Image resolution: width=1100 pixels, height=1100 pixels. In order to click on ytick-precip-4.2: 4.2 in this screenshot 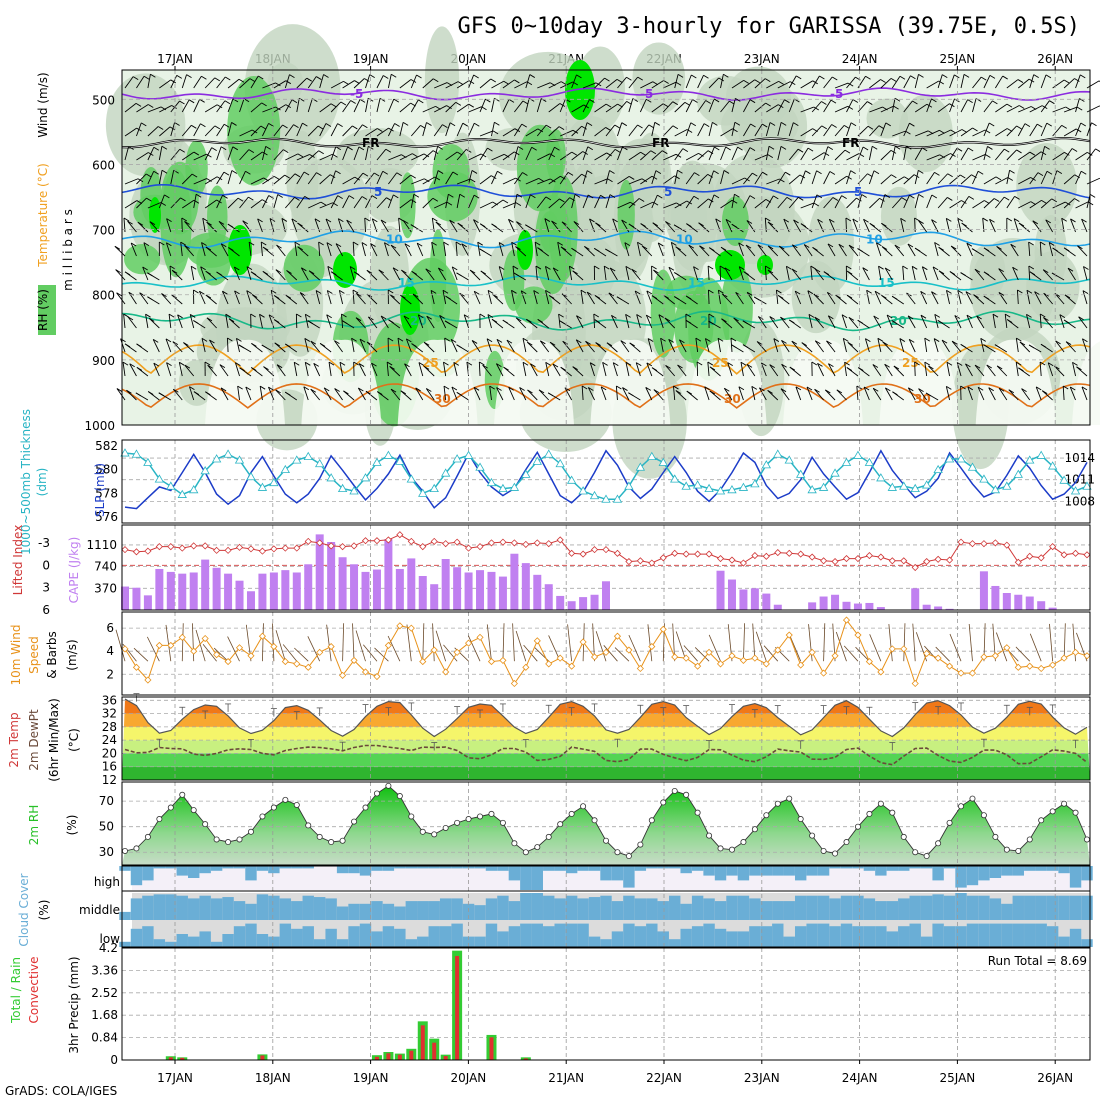, I will do `click(108, 948)`.